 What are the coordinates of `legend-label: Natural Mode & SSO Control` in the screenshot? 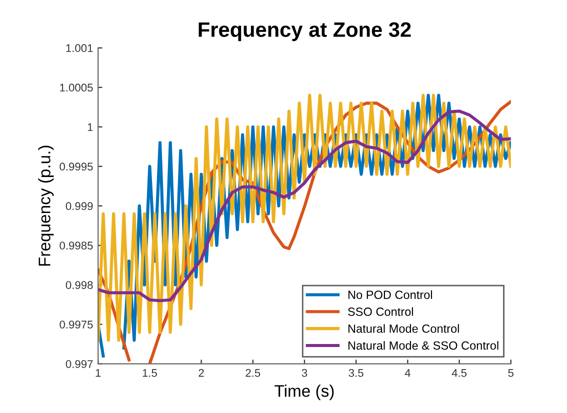 It's located at (423, 345).